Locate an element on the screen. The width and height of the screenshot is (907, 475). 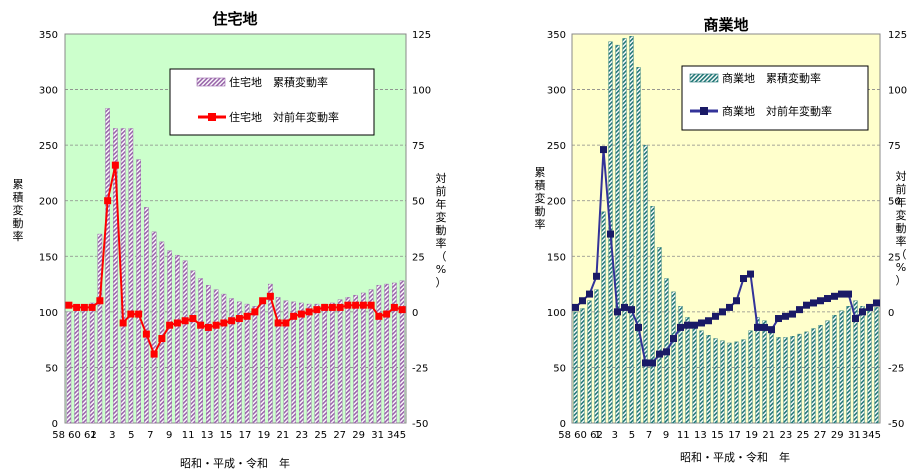
left-tick-label: 50 is located at coordinates (51, 368).